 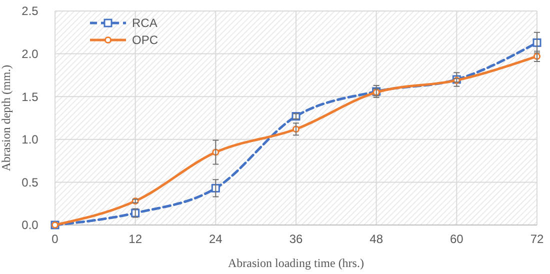 I want to click on x-tick-label: 48, so click(x=377, y=239).